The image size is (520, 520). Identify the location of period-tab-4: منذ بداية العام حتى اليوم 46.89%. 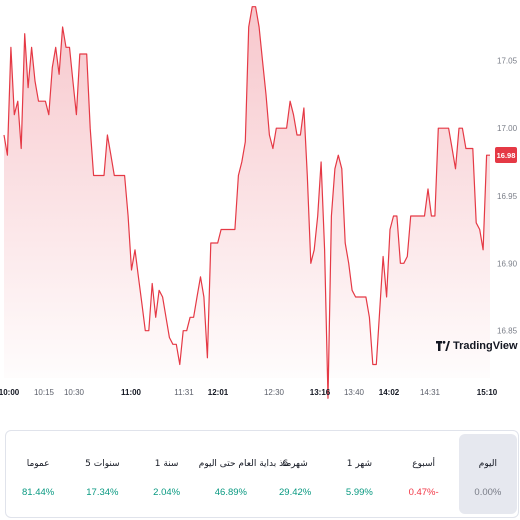
(245, 474).